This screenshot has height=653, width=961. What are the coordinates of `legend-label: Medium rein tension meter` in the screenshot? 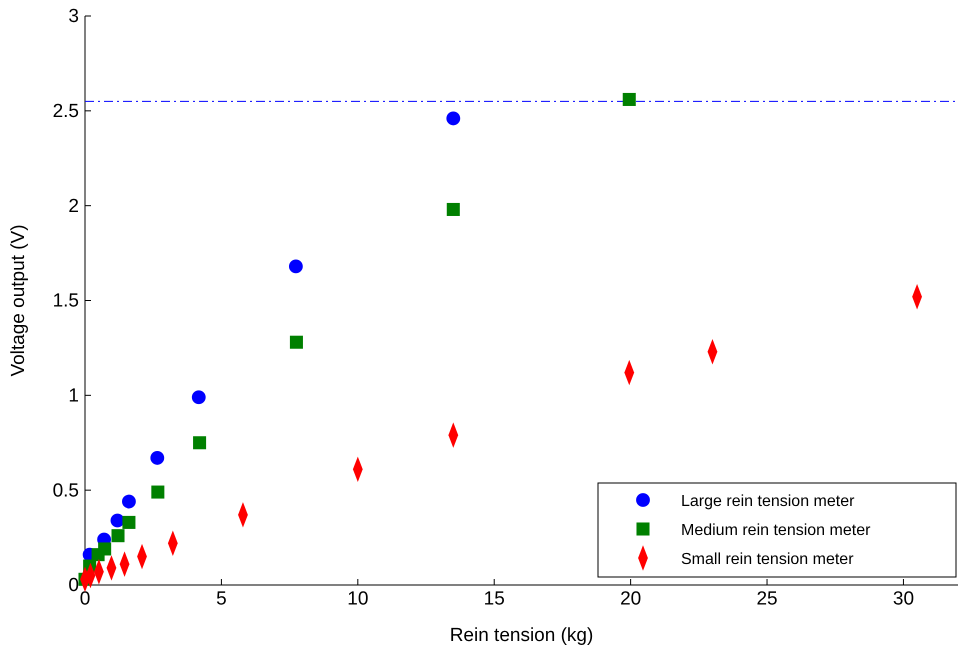 It's located at (776, 530).